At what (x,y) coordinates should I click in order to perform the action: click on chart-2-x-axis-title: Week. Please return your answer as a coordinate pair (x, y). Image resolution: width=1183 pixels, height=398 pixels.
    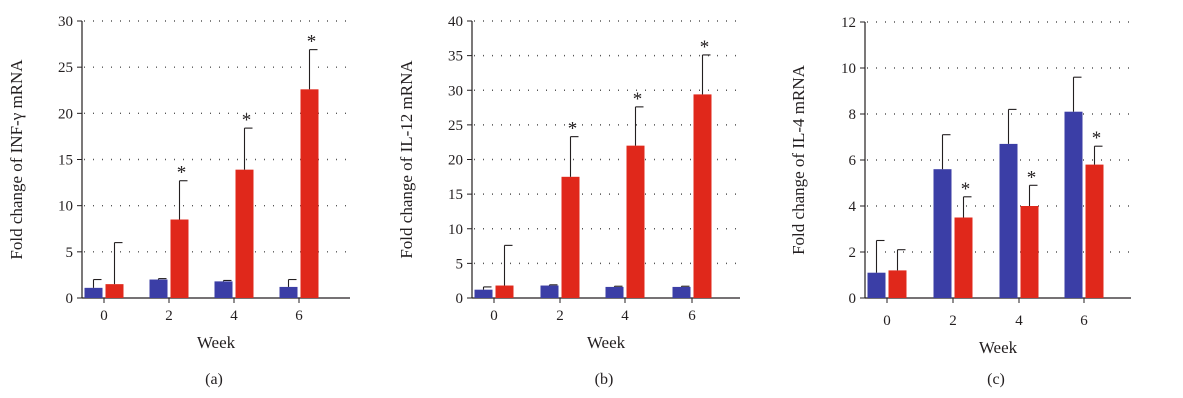
    Looking at the image, I should click on (606, 342).